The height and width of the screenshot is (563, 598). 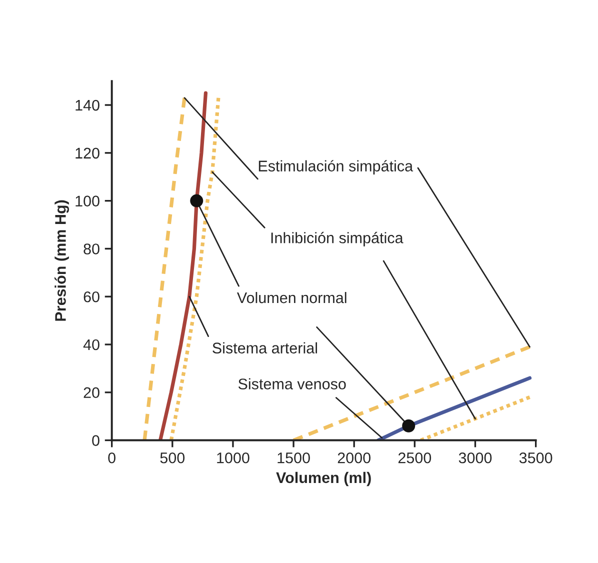 What do you see at coordinates (233, 458) in the screenshot?
I see `x-tick-label: 1000` at bounding box center [233, 458].